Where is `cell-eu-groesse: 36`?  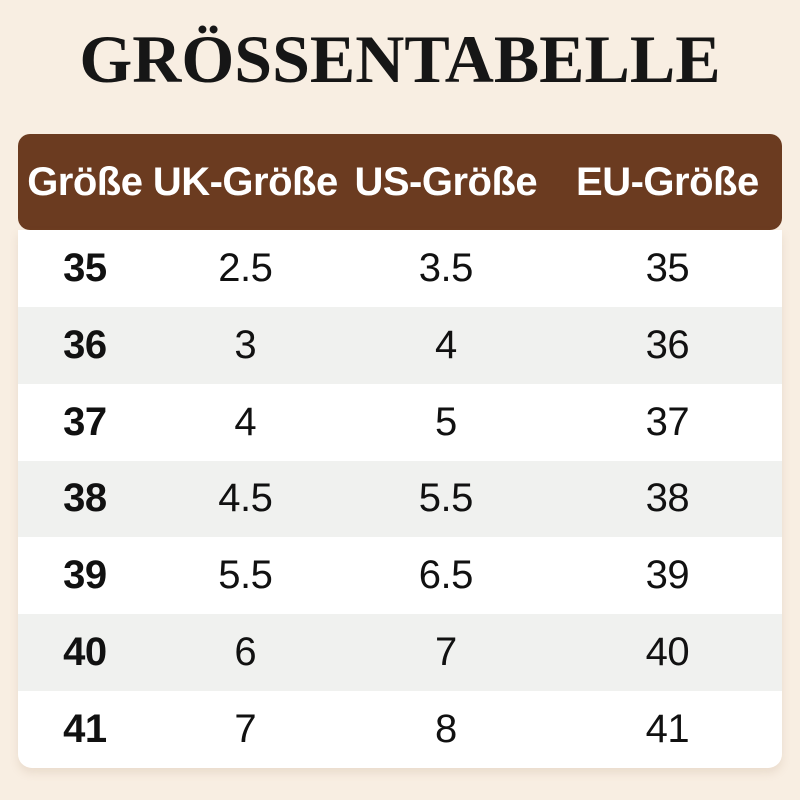 cell-eu-groesse: 36 is located at coordinates (667, 344).